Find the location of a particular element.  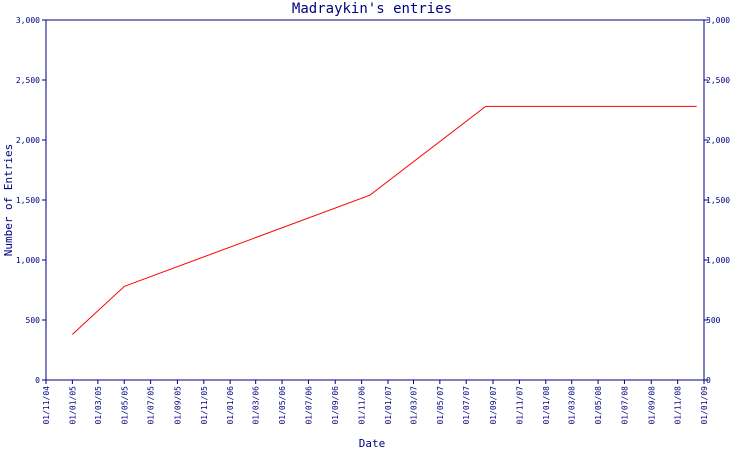

x-tick-label: 01/03/06 is located at coordinates (256, 405).